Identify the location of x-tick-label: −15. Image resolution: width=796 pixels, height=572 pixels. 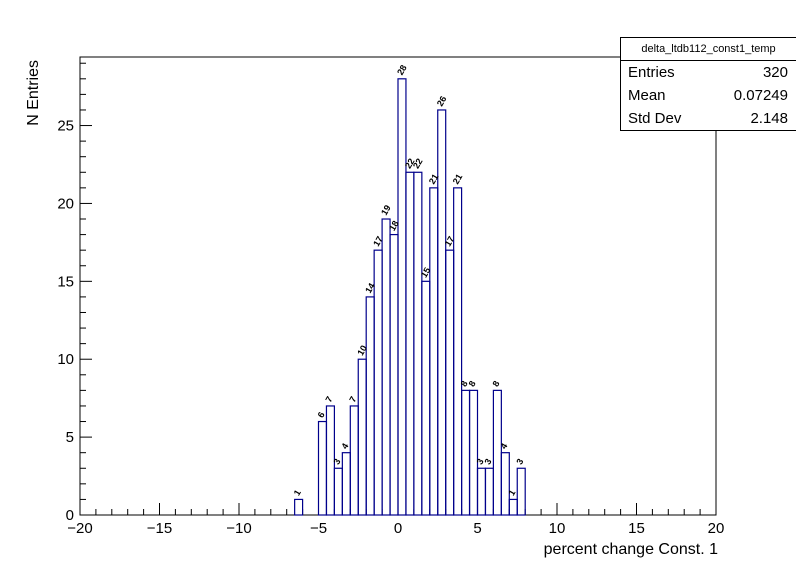
(159, 528).